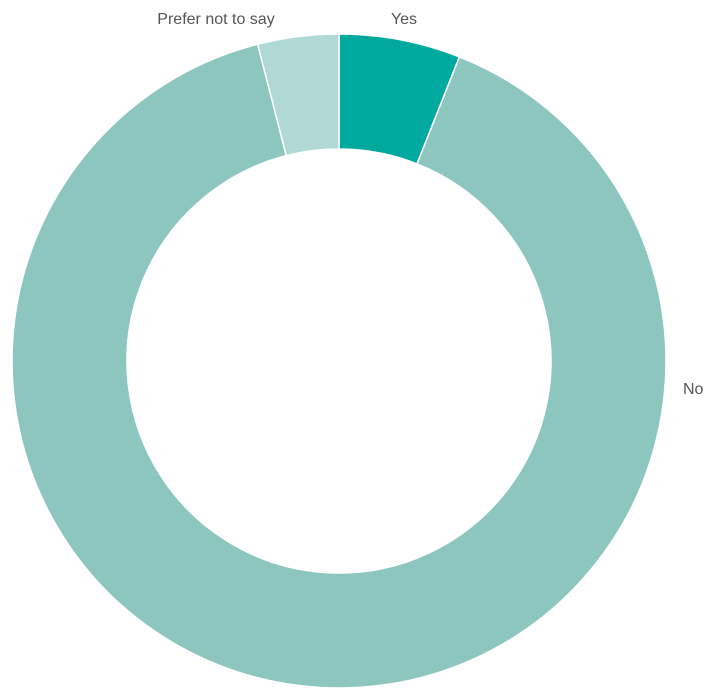  Describe the element at coordinates (215, 19) in the screenshot. I see `segment-label: Prefer not to say` at that location.